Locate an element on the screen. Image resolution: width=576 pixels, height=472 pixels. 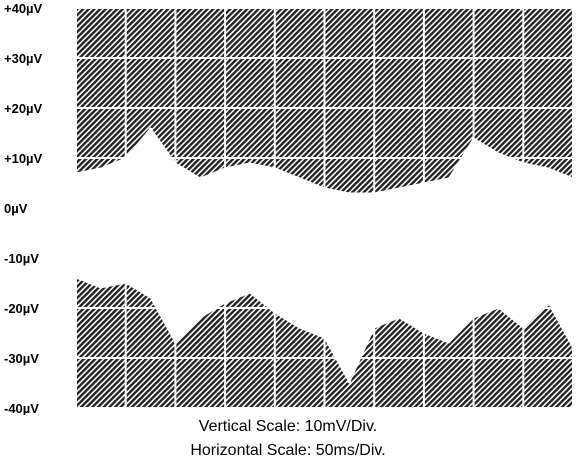
horizontal-scale-caption: Horizontal Scale: 50ms/Div. is located at coordinates (288, 450).